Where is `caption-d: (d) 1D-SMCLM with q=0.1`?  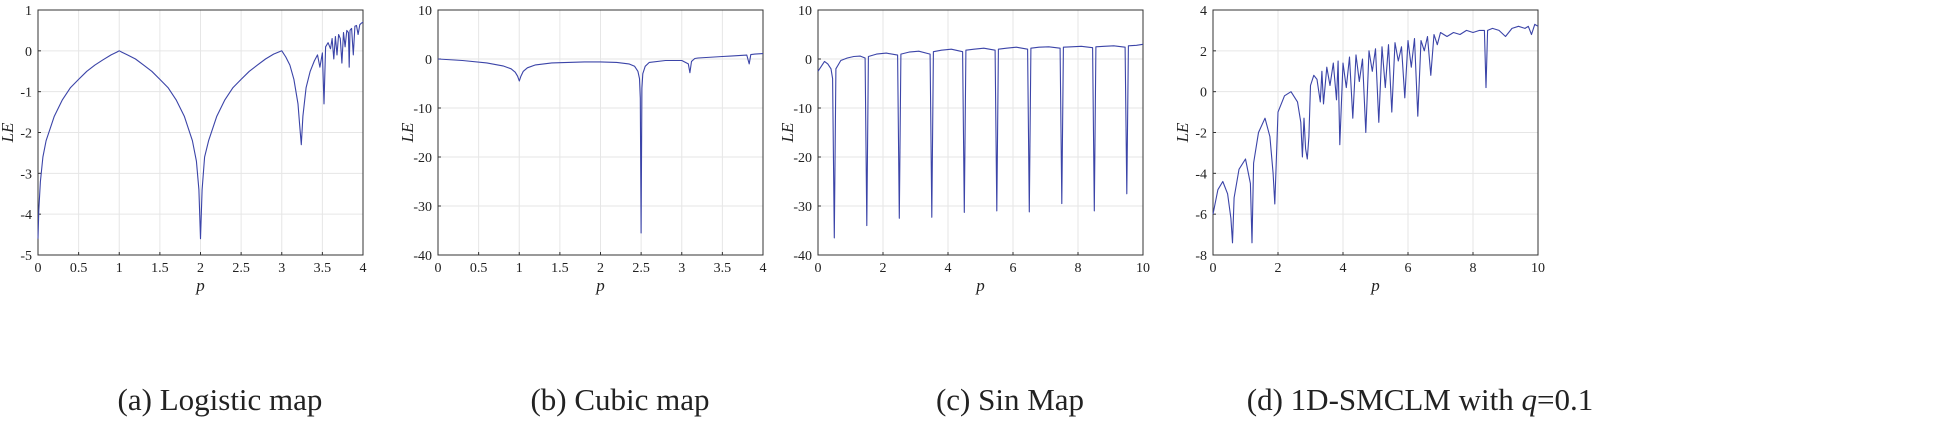 caption-d: (d) 1D-SMCLM with q=0.1 is located at coordinates (1420, 402).